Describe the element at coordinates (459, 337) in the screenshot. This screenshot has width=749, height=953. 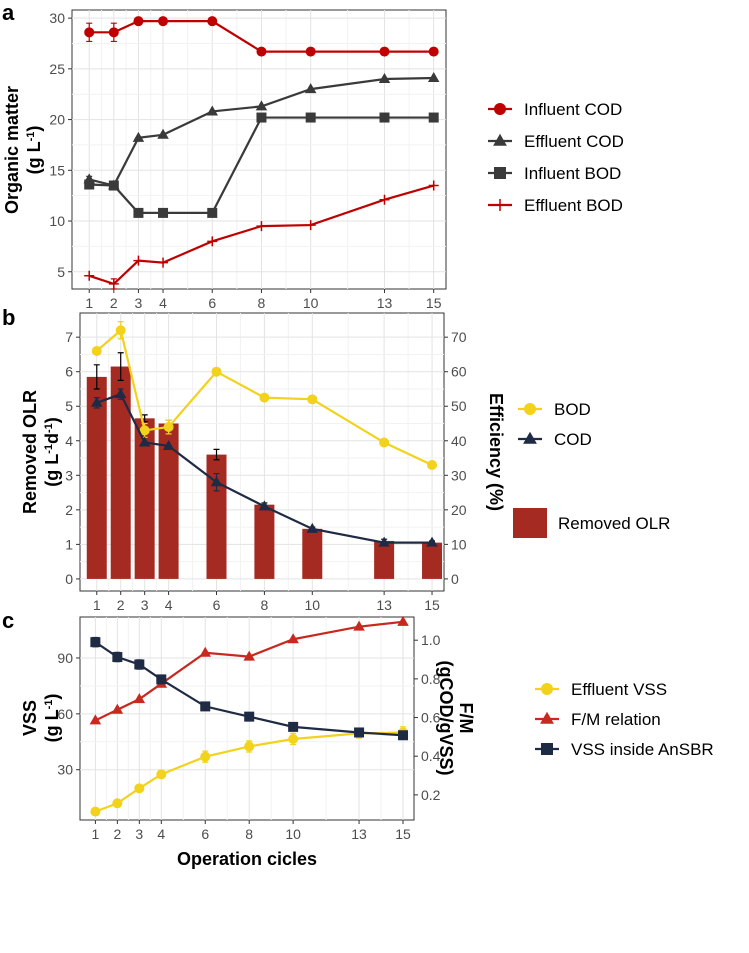
I see `y2-tick-label: 70` at that location.